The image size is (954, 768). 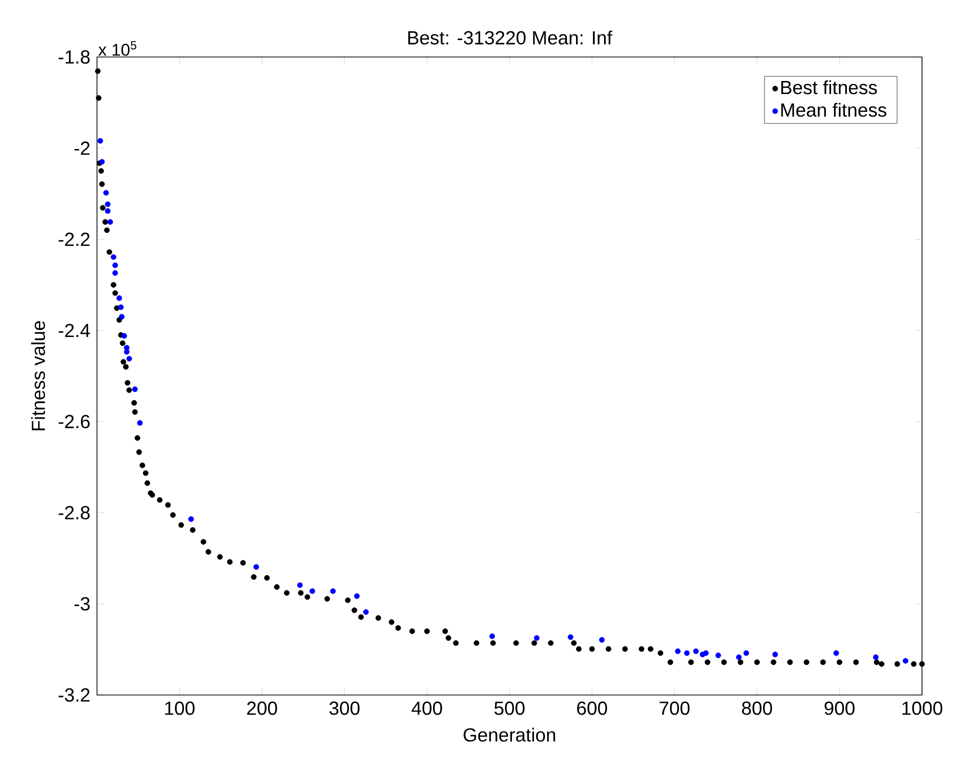 I want to click on x-axis-title: Generation, so click(x=510, y=735).